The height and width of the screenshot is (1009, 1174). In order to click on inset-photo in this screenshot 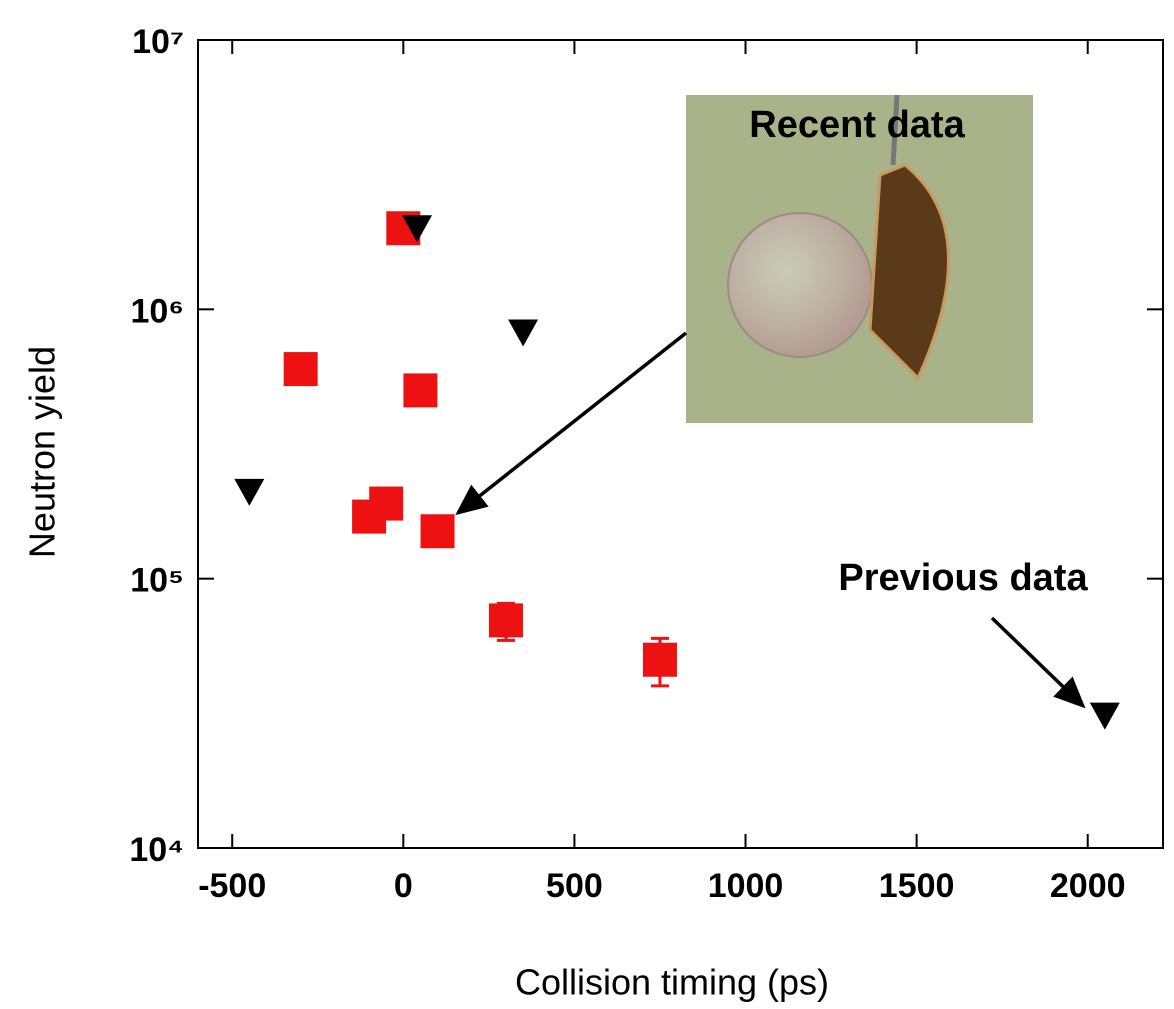, I will do `click(859, 258)`.